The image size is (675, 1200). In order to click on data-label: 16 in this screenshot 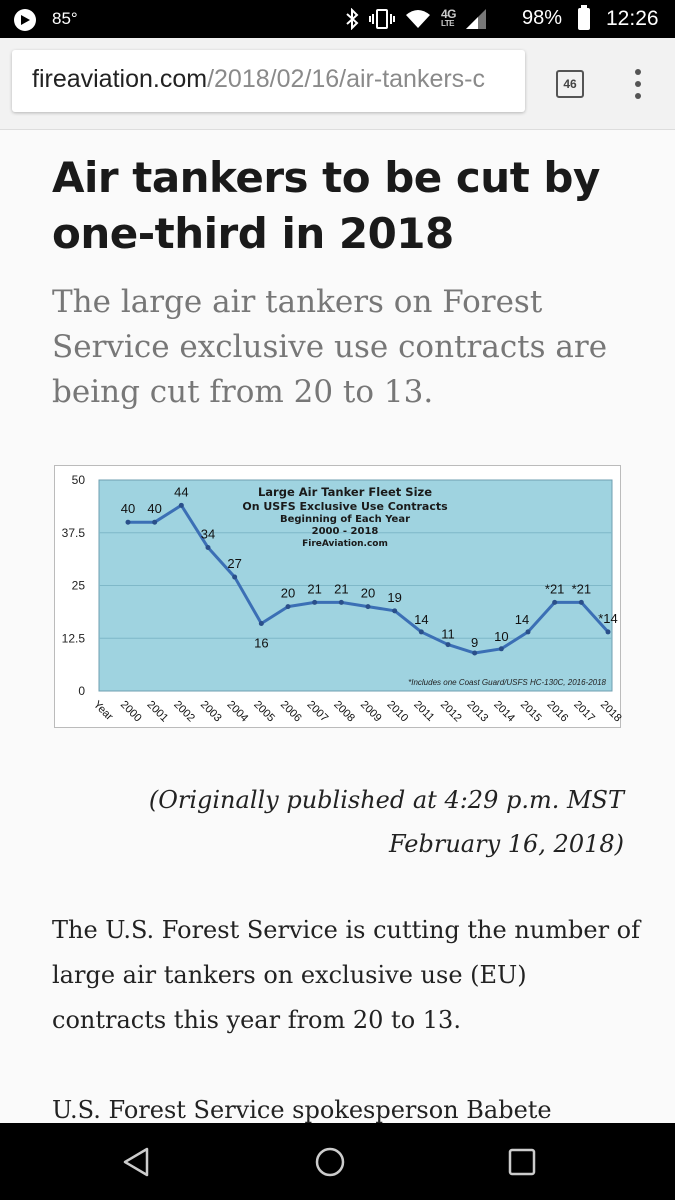, I will do `click(261, 642)`.